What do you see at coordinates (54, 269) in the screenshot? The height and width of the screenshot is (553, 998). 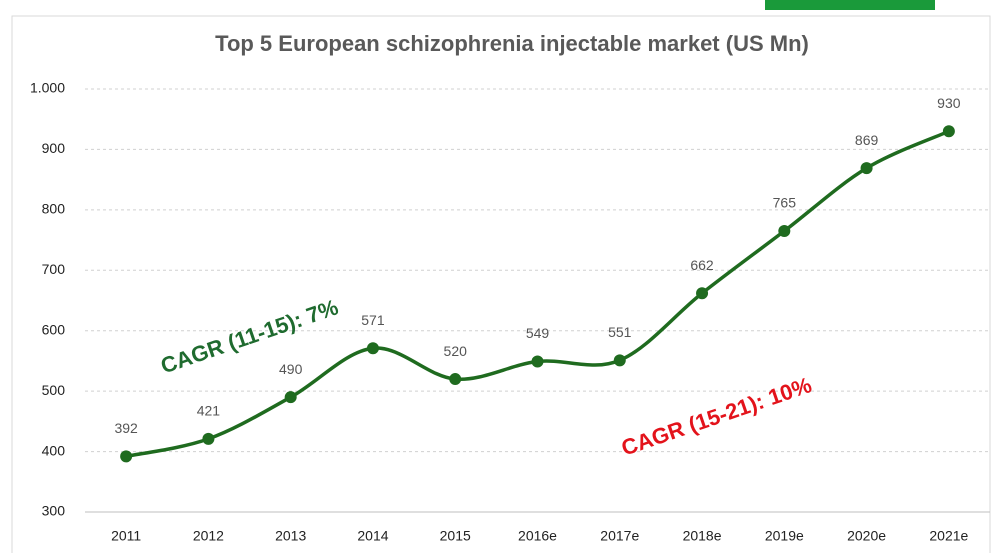 I see `y-tick-label: 700` at bounding box center [54, 269].